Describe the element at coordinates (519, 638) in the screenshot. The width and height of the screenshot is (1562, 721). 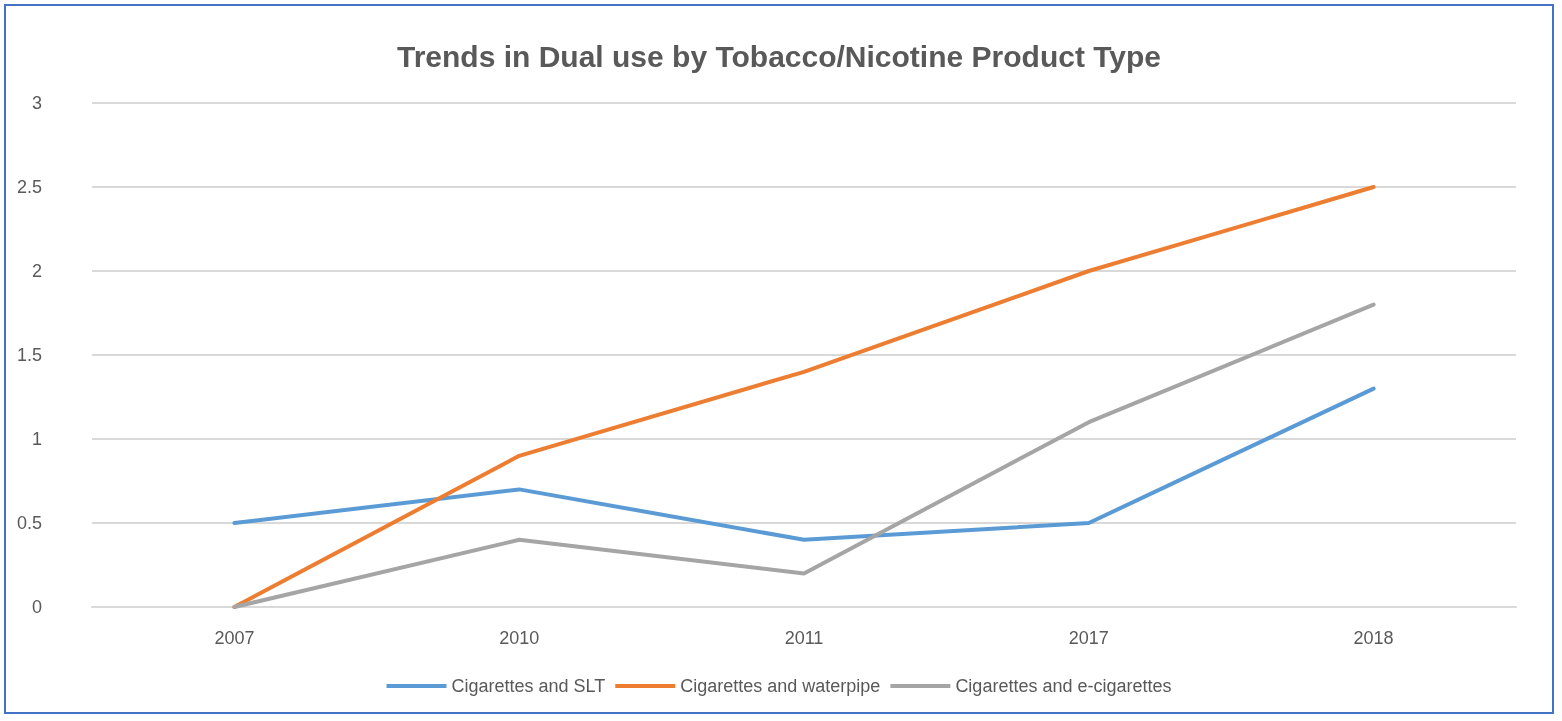
I see `x-tick-label: 2010` at that location.